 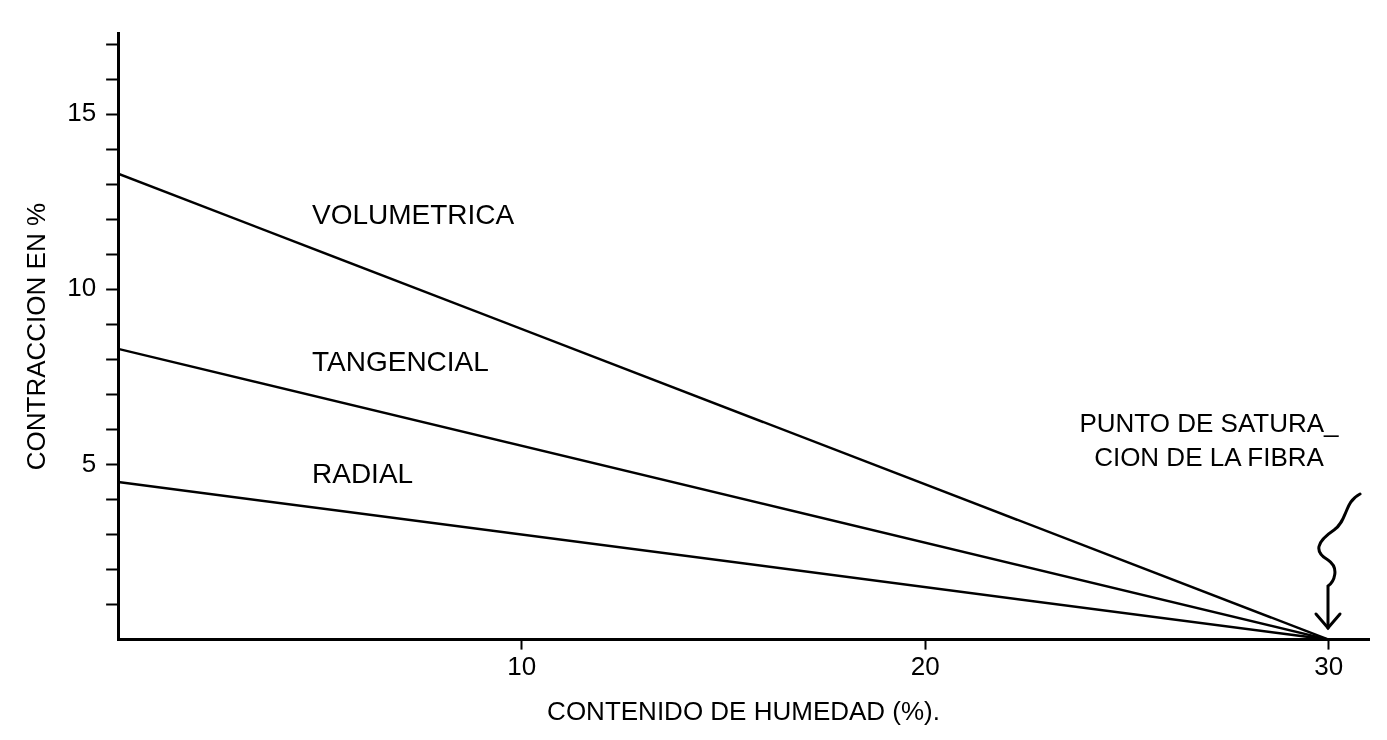 What do you see at coordinates (82, 112) in the screenshot?
I see `y-tick-label: 15` at bounding box center [82, 112].